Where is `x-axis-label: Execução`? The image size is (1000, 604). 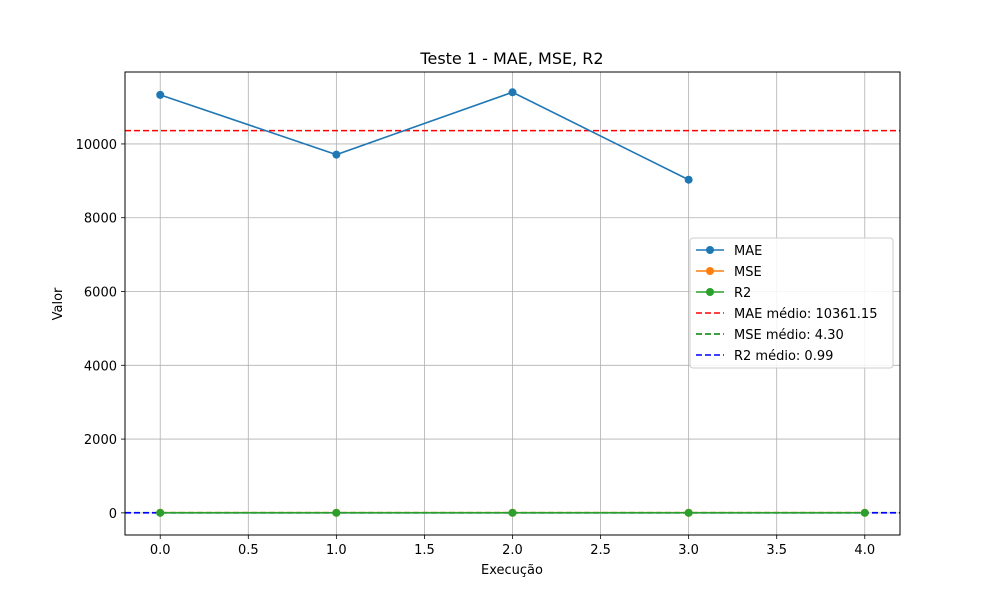 x-axis-label: Execução is located at coordinates (512, 570).